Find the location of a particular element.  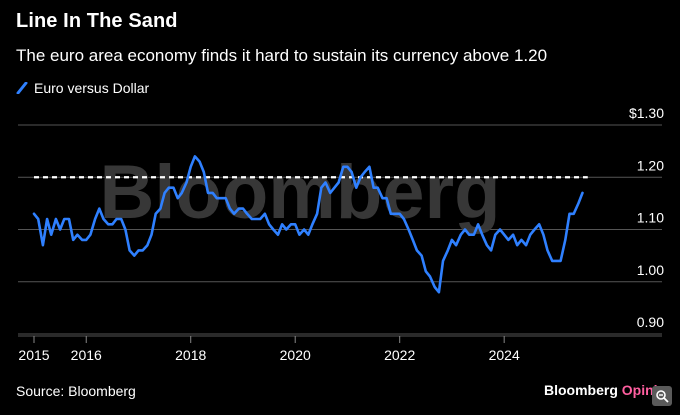

y-tick-label: 1.00 is located at coordinates (650, 270).